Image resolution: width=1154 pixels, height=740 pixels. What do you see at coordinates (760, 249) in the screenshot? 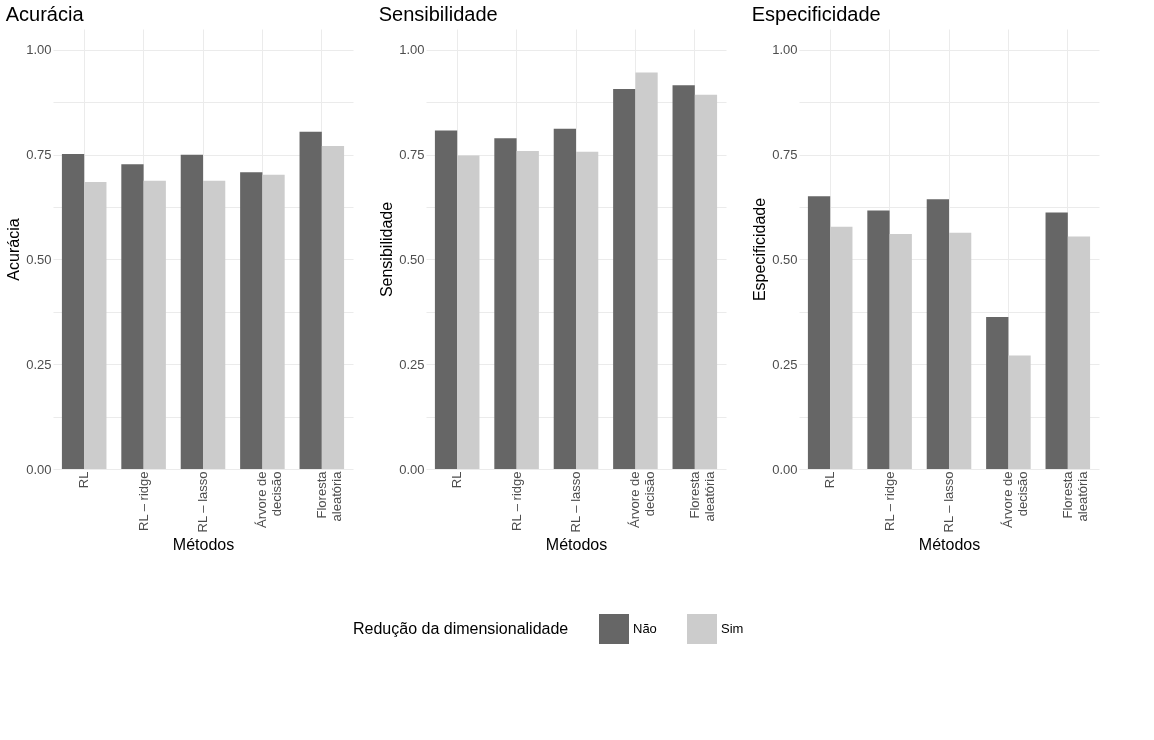
I see `y-axis-title: Especificidade` at bounding box center [760, 249].